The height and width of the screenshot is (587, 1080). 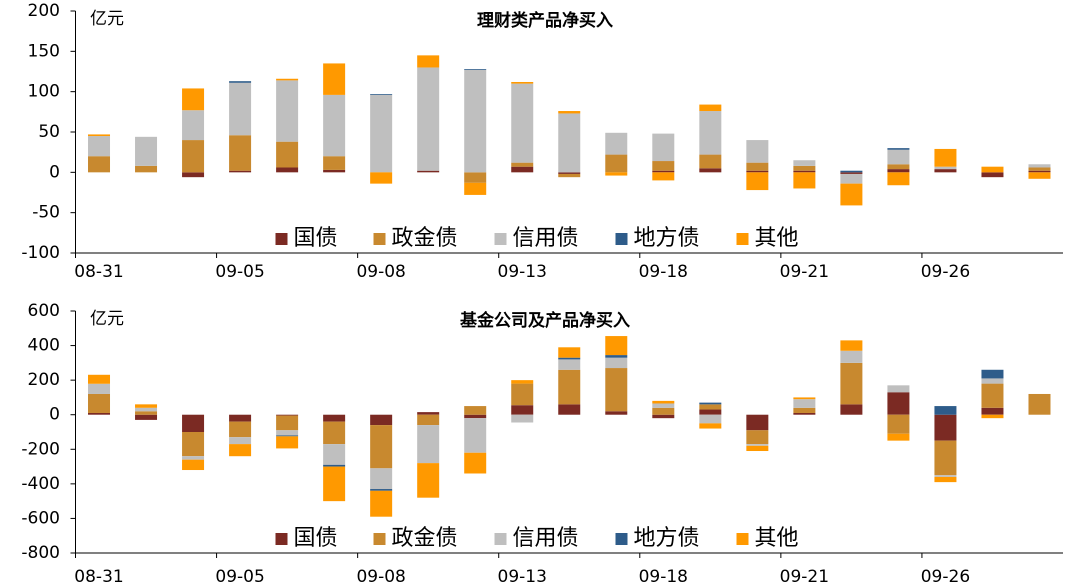 I want to click on legend-label: 国债, so click(x=316, y=238).